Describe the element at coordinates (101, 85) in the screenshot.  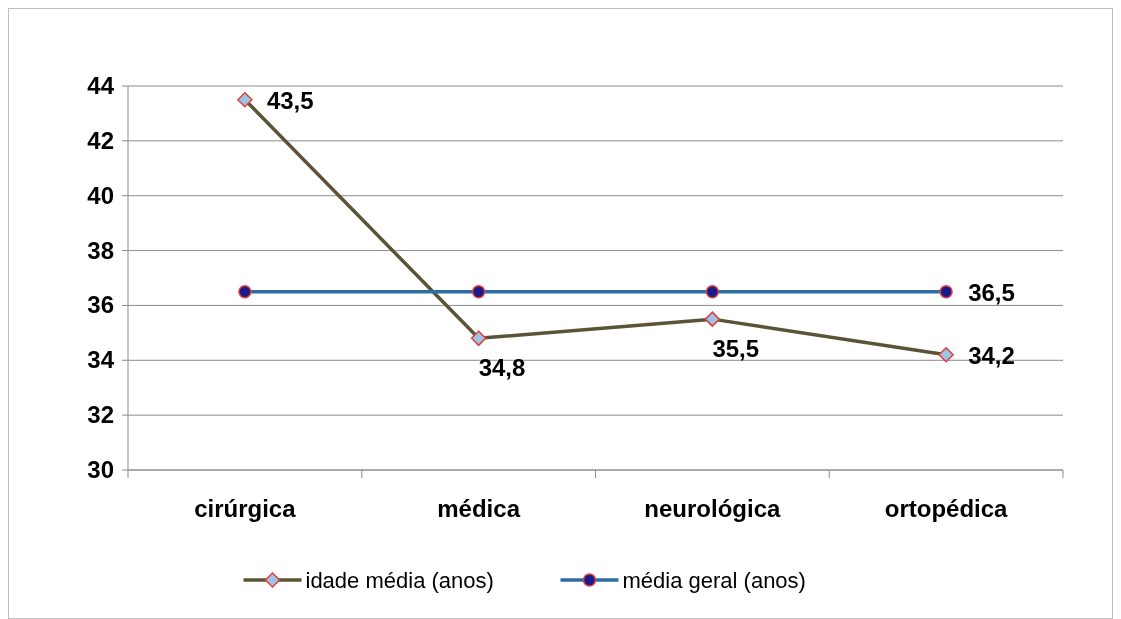
I see `y-tick-label: 44` at that location.